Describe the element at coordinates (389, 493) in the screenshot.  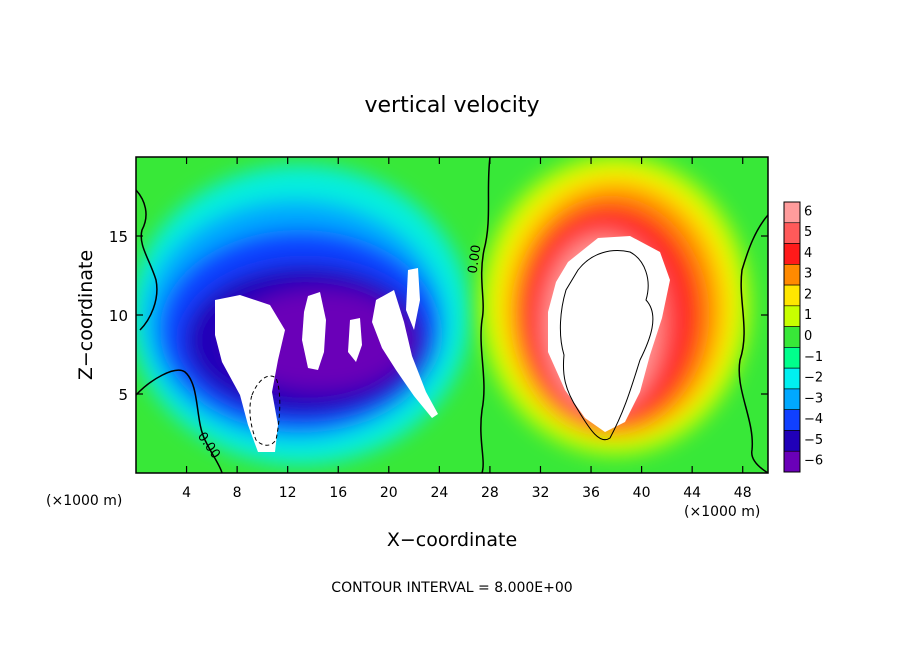
I see `x-tick-label: 20` at that location.